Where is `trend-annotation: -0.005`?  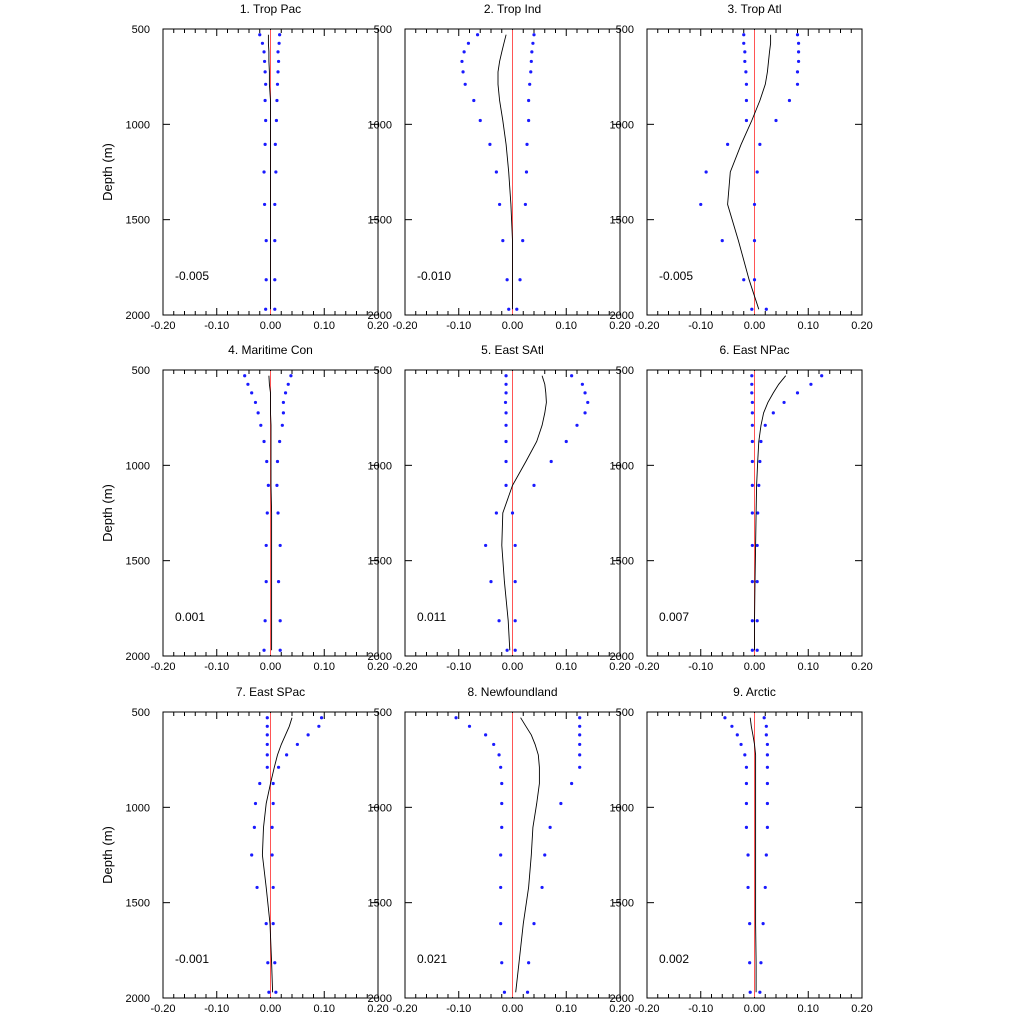
trend-annotation: -0.005 is located at coordinates (676, 276).